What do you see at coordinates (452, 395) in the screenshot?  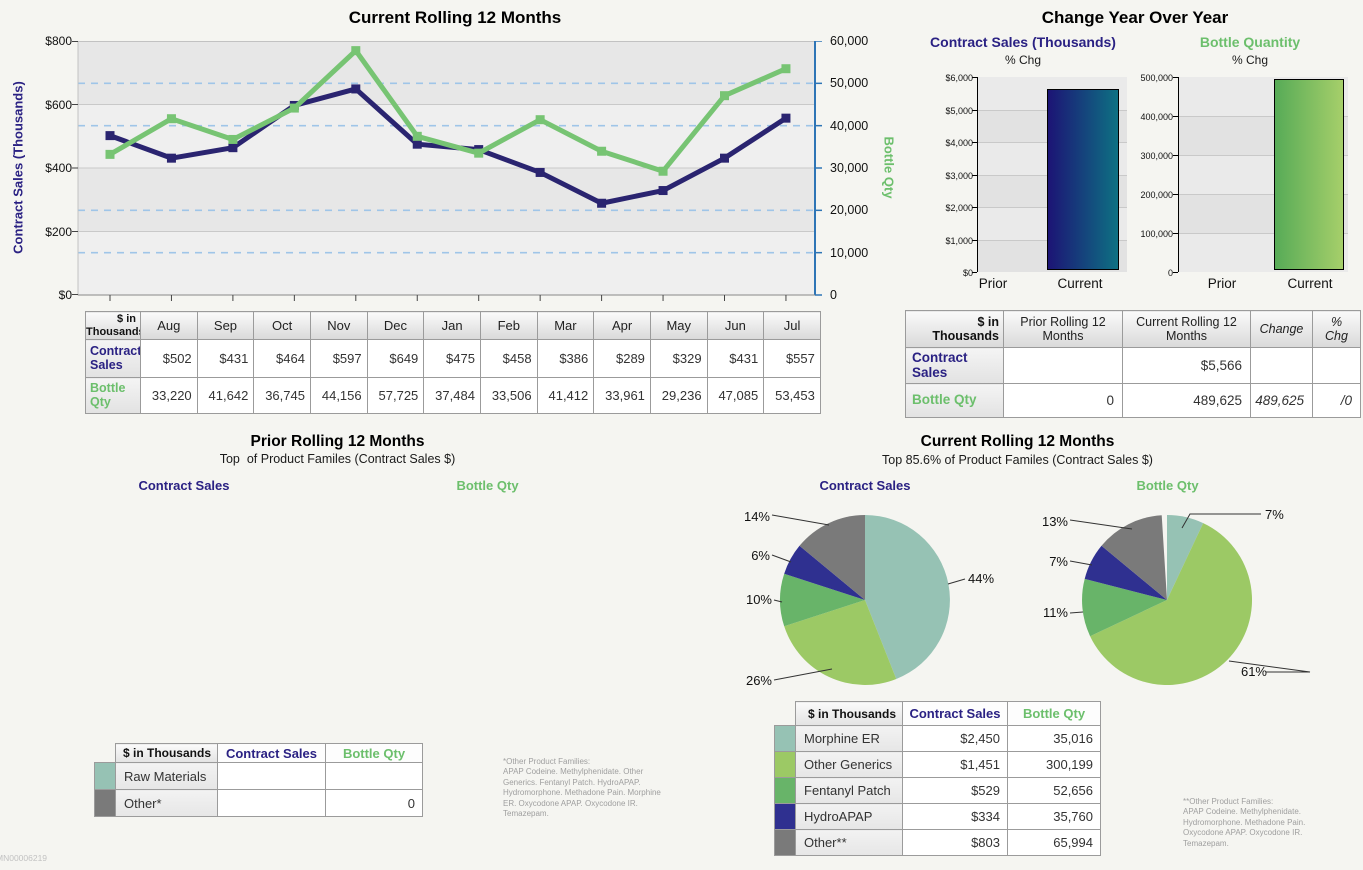 I see `table-cell: 37,484` at bounding box center [452, 395].